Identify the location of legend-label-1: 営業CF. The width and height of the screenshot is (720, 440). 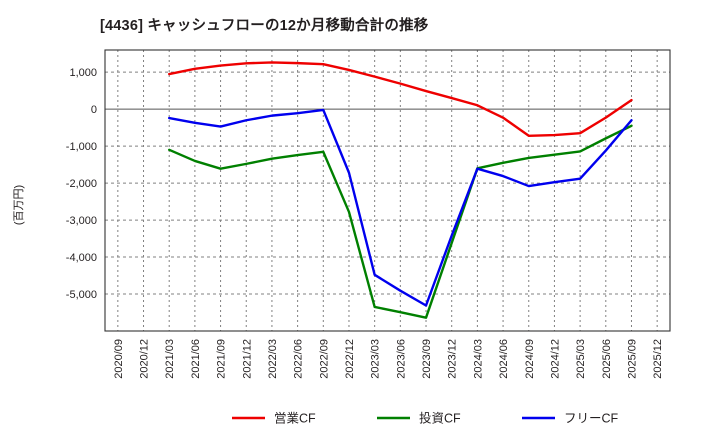
(295, 417).